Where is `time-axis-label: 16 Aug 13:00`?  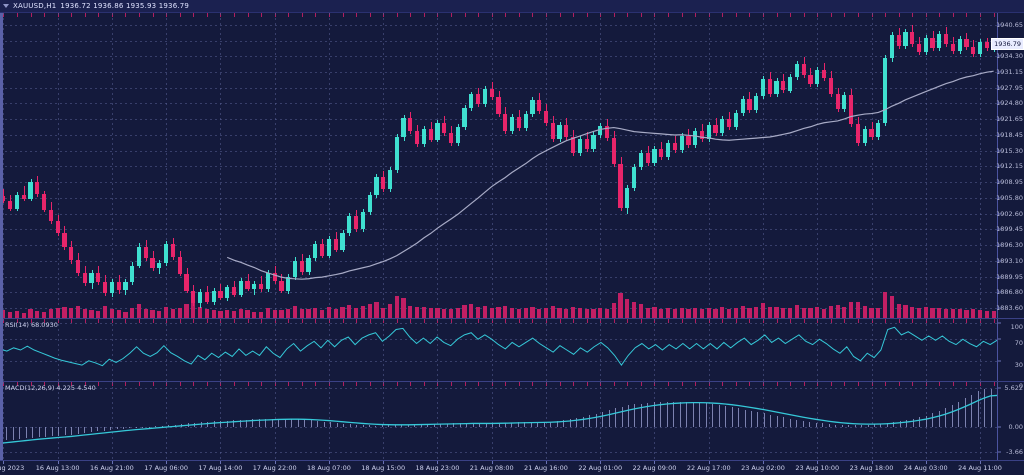 time-axis-label: 16 Aug 13:00 is located at coordinates (57, 468).